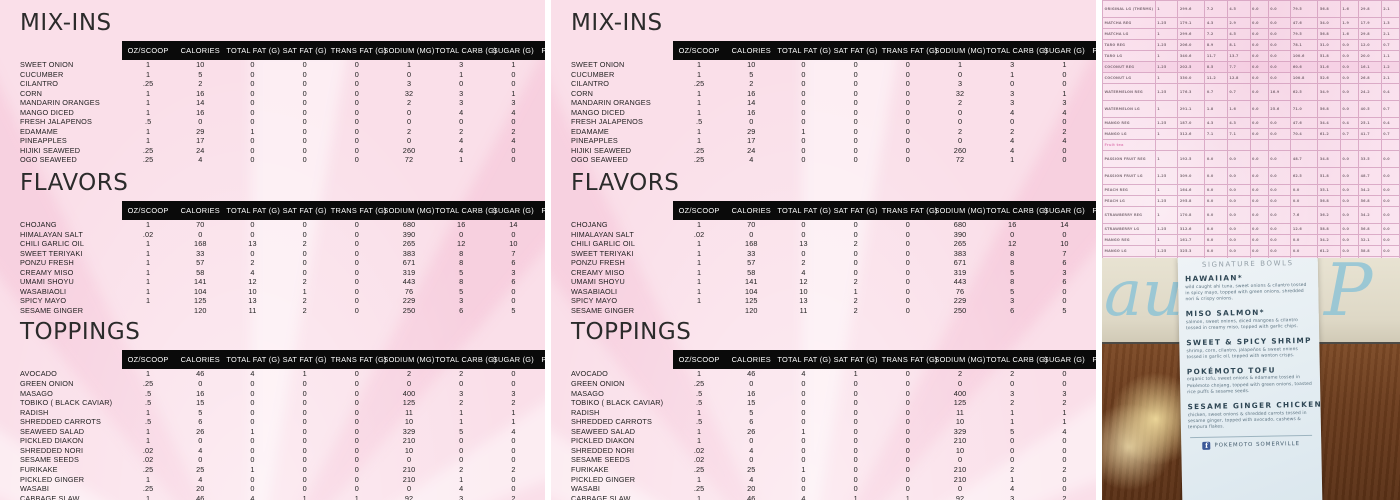 Image resolution: width=1400 pixels, height=500 pixels. What do you see at coordinates (1238, 109) in the screenshot?
I see `spreadsheet-cell: 1.6` at bounding box center [1238, 109].